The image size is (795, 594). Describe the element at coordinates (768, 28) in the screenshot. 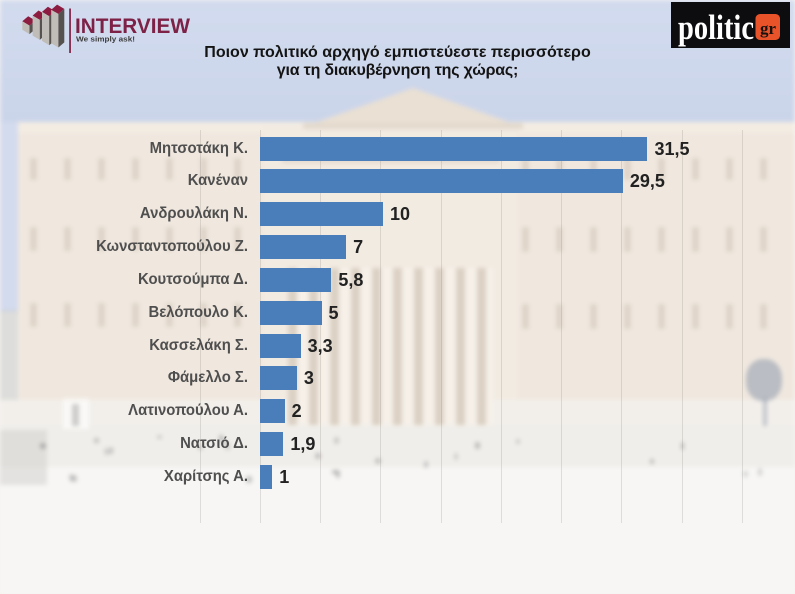

I see `svg-text: gr` at that location.